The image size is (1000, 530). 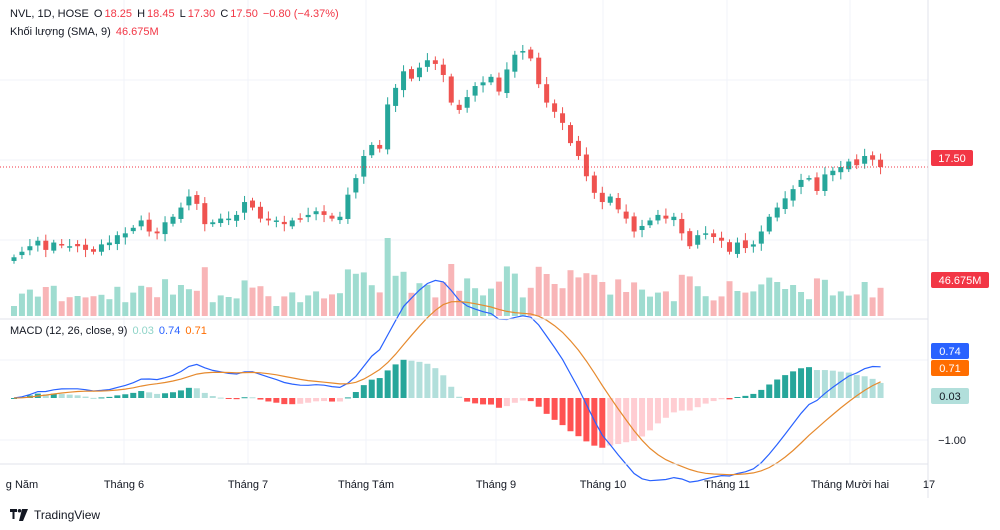 I want to click on svg-text: 0.74, so click(x=949, y=352).